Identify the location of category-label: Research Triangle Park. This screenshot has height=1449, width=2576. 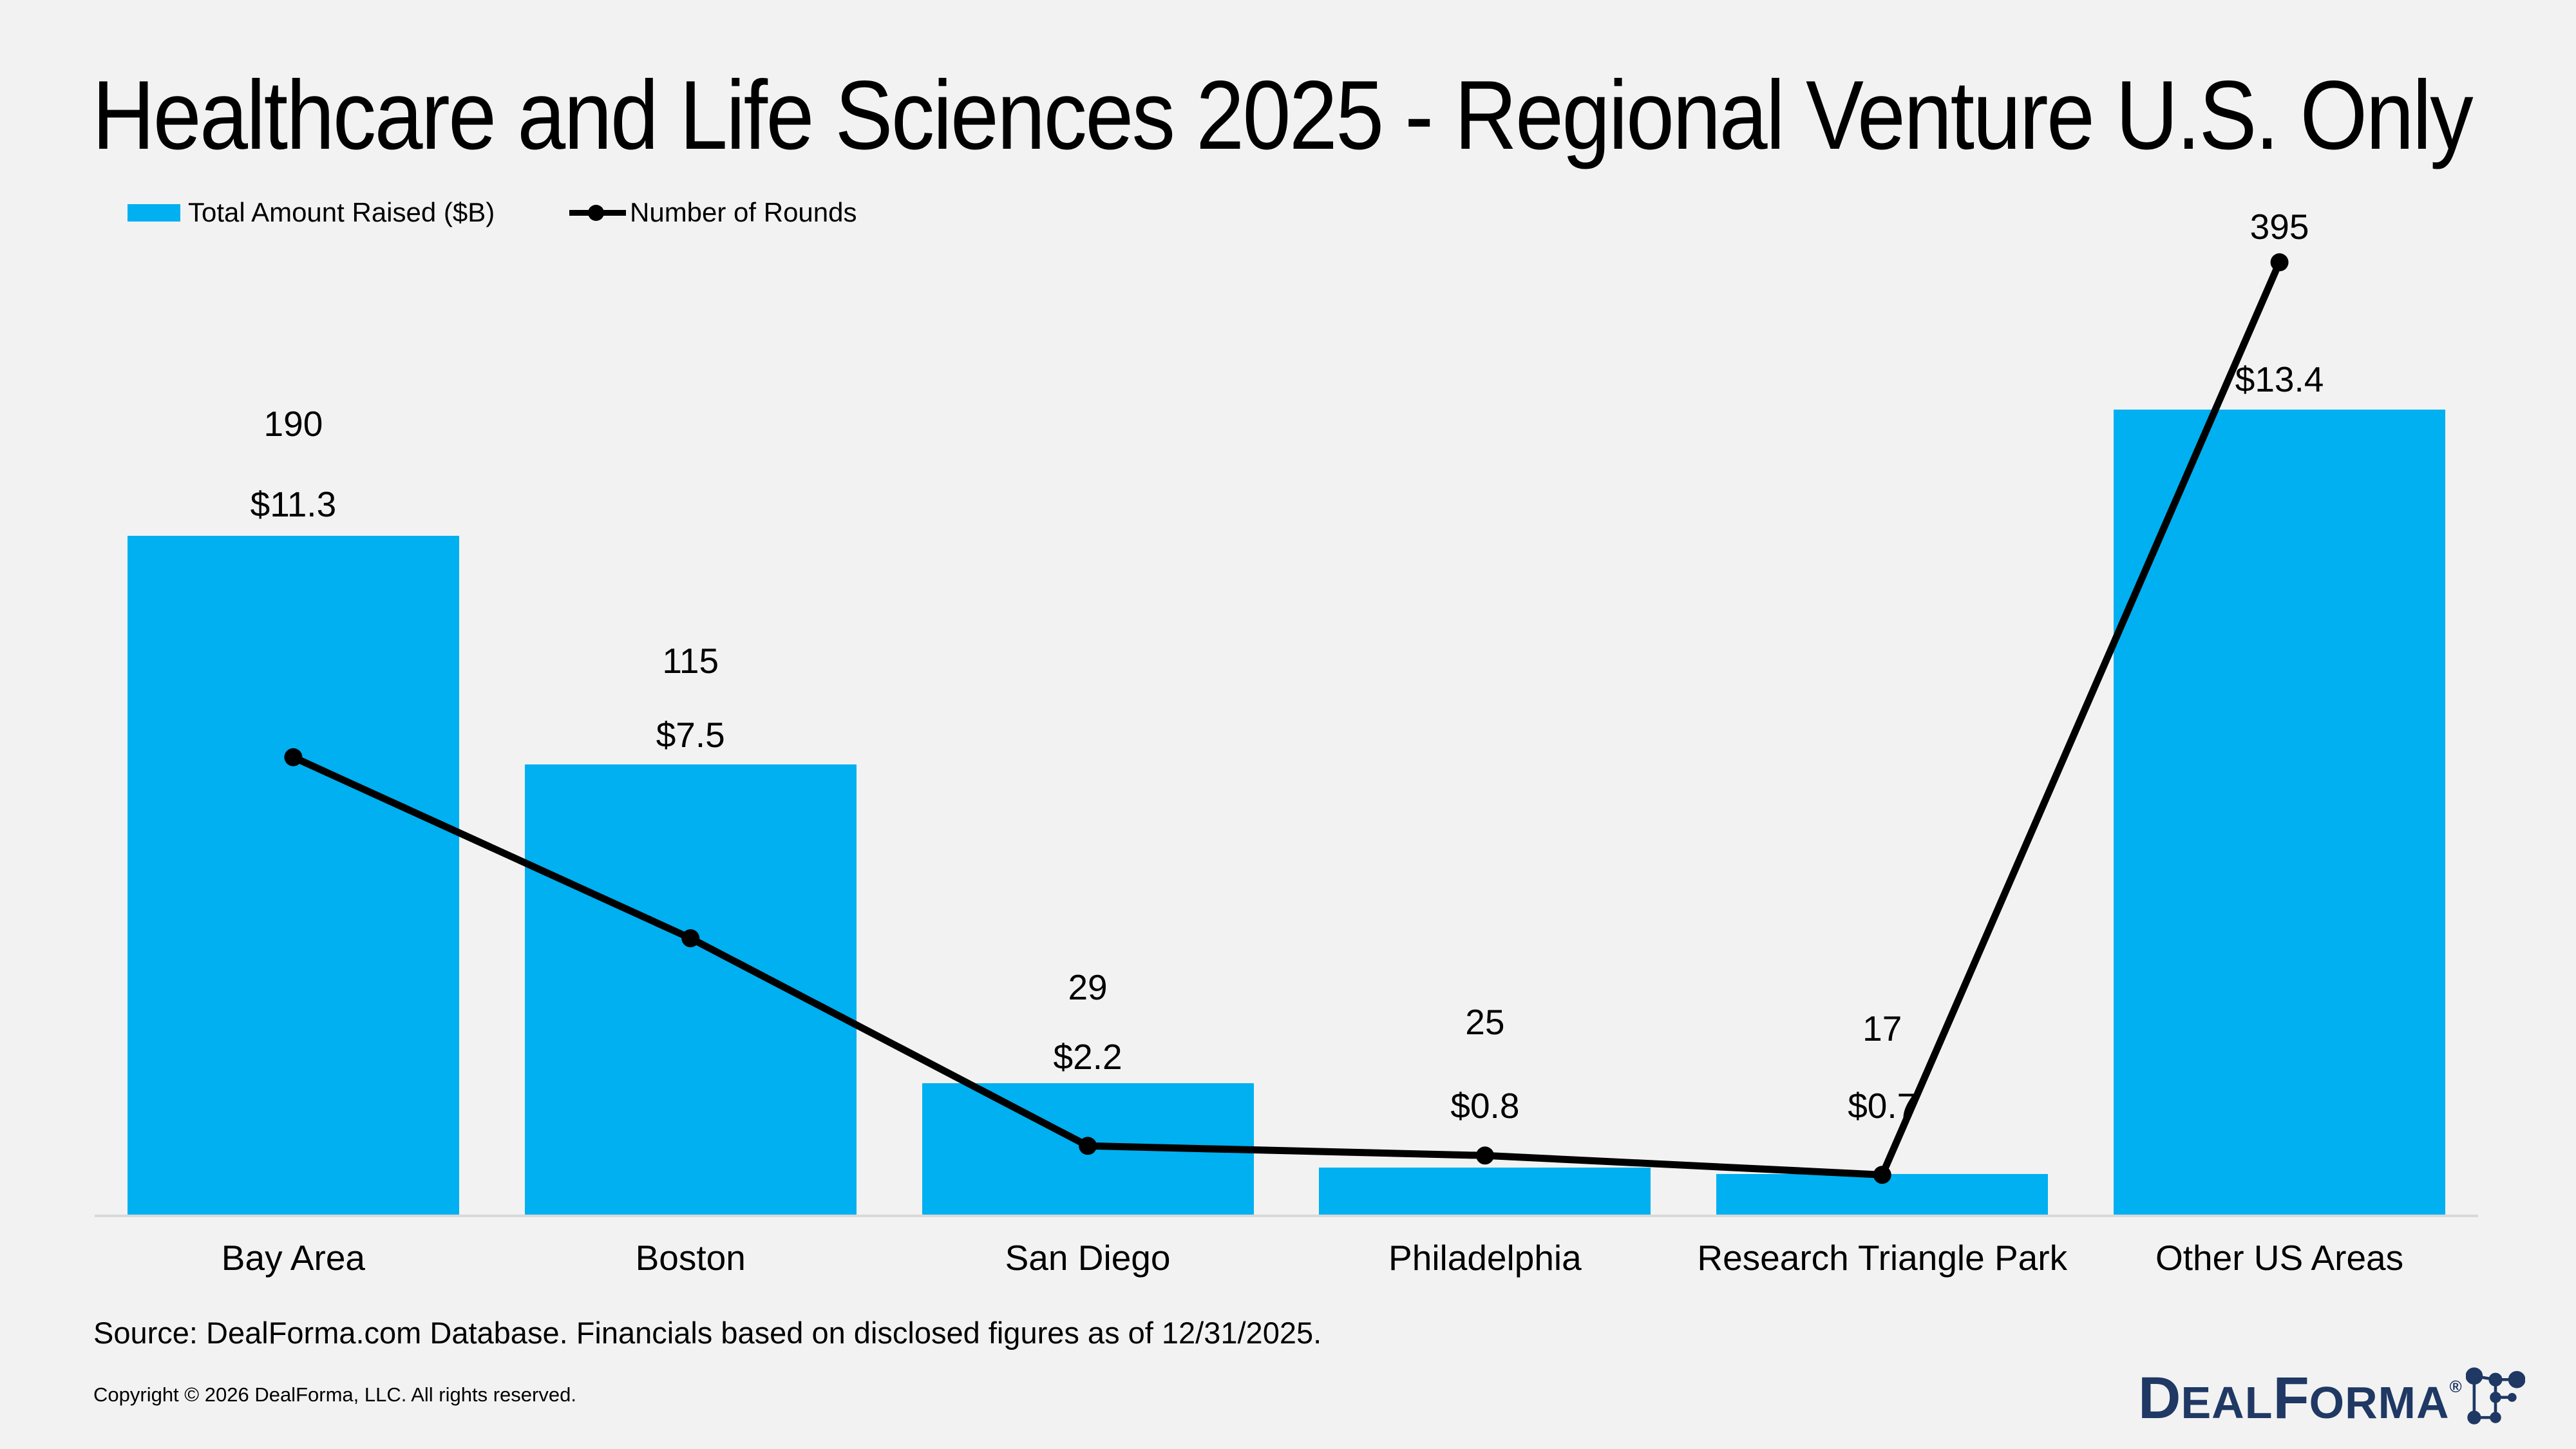
(1882, 1258).